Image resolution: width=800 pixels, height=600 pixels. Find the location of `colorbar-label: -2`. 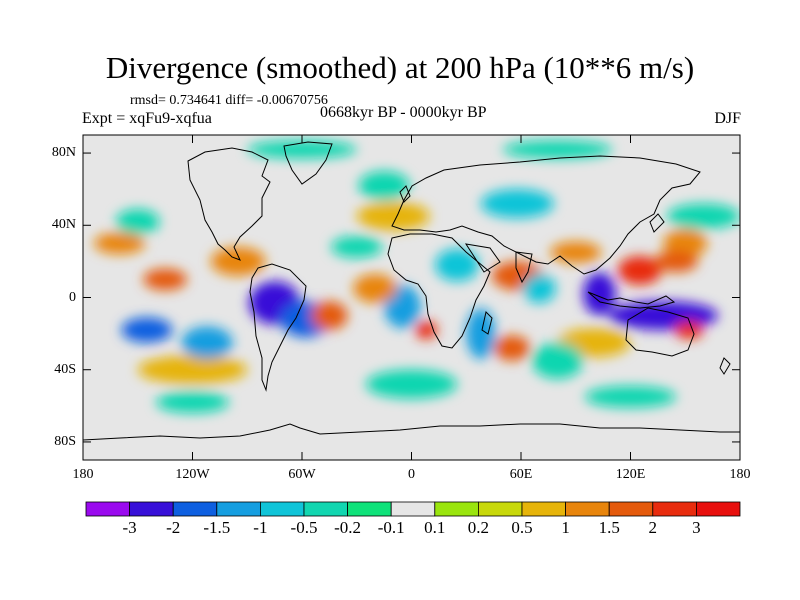

colorbar-label: -2 is located at coordinates (173, 527).